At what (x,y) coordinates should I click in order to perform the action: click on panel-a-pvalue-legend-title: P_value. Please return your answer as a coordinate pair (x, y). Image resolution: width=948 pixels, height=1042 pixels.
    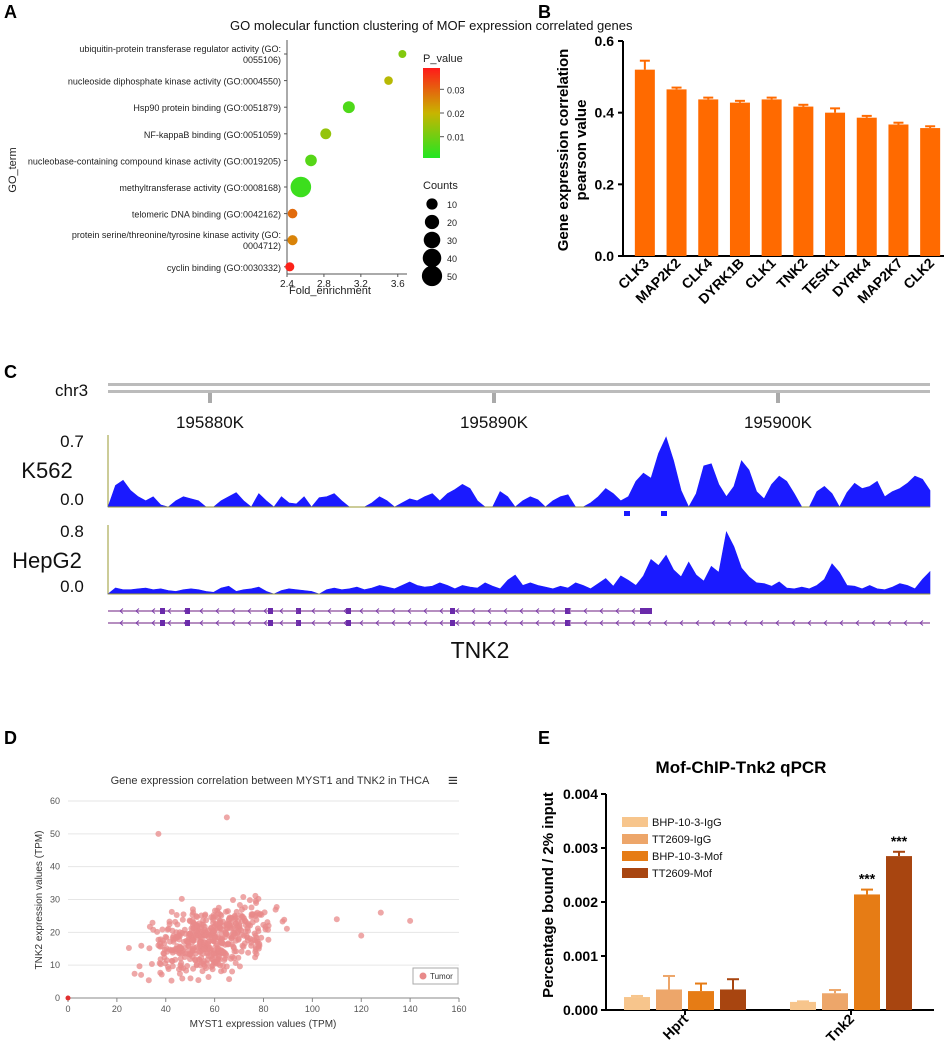
    Looking at the image, I should click on (443, 59).